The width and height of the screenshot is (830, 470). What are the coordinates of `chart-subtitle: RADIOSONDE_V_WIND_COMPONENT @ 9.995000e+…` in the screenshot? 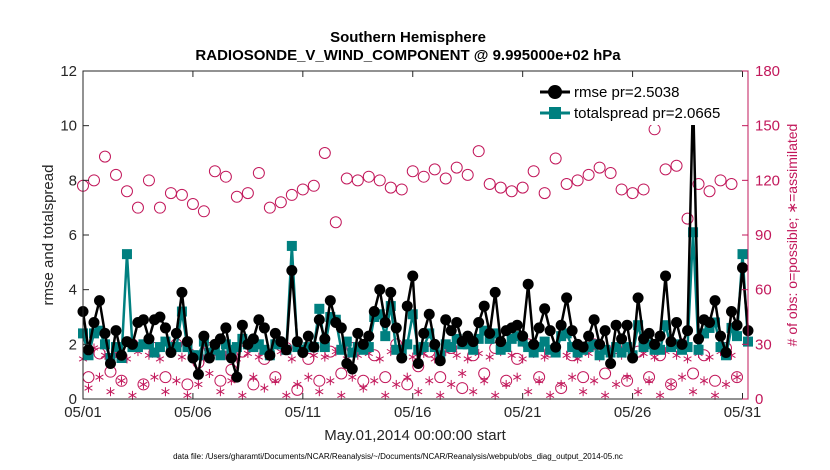 It's located at (408, 55).